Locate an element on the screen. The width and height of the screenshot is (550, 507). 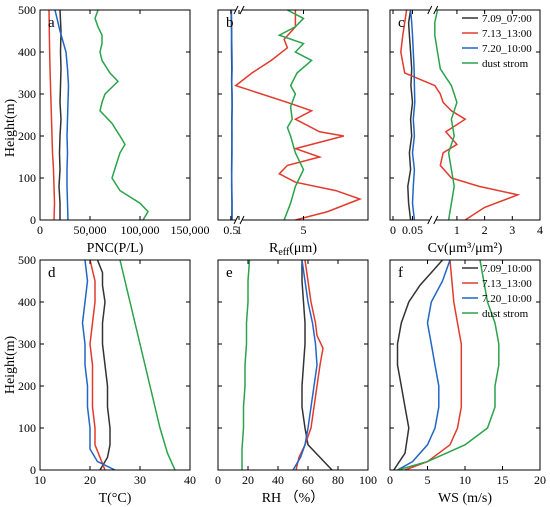
panel-letter-e: e is located at coordinates (229, 273).